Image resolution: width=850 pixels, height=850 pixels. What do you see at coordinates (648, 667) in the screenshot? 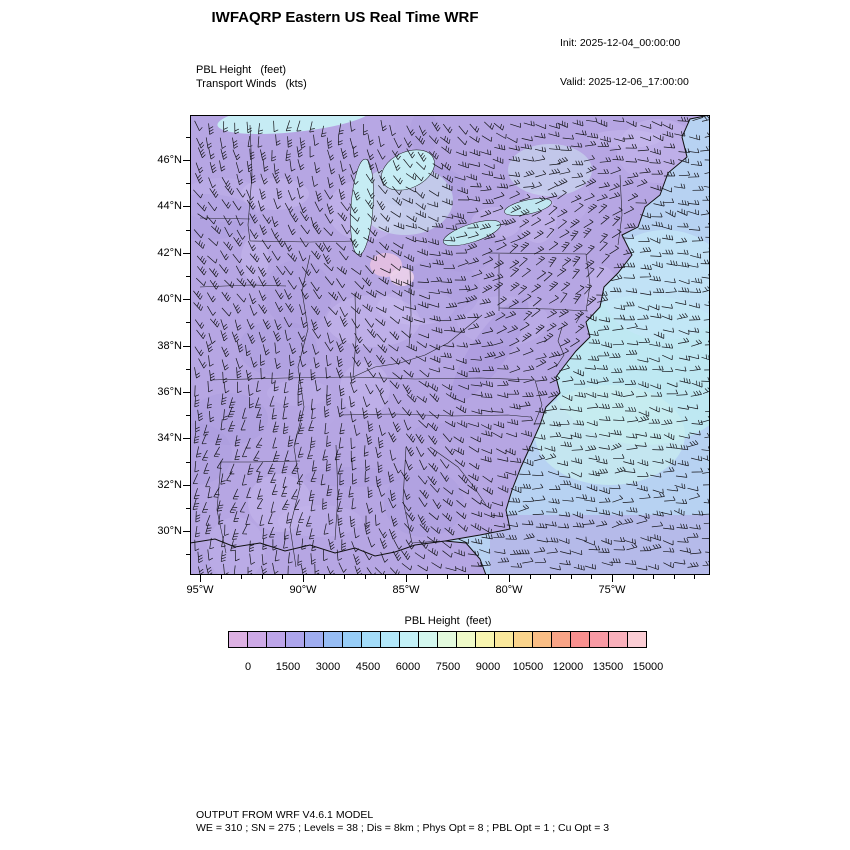
I see `colorbar-tick-label: 15000` at bounding box center [648, 667].